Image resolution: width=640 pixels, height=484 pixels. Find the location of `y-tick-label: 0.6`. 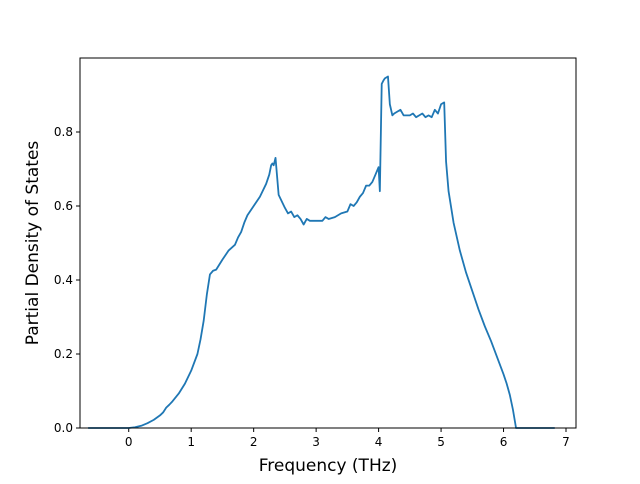

y-tick-label: 0.6 is located at coordinates (63, 206).